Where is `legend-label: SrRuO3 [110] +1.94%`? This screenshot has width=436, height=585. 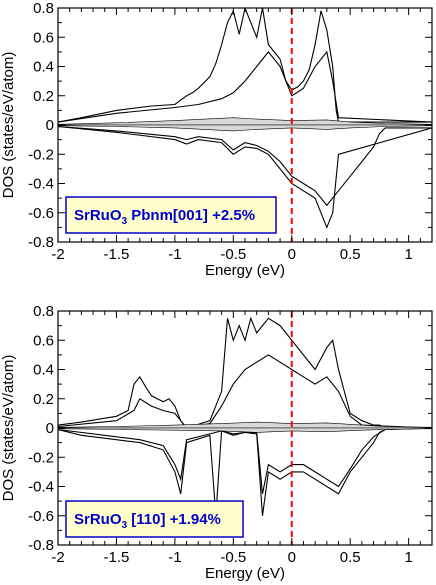 legend-label: SrRuO3 [110] +1.94% is located at coordinates (147, 521).